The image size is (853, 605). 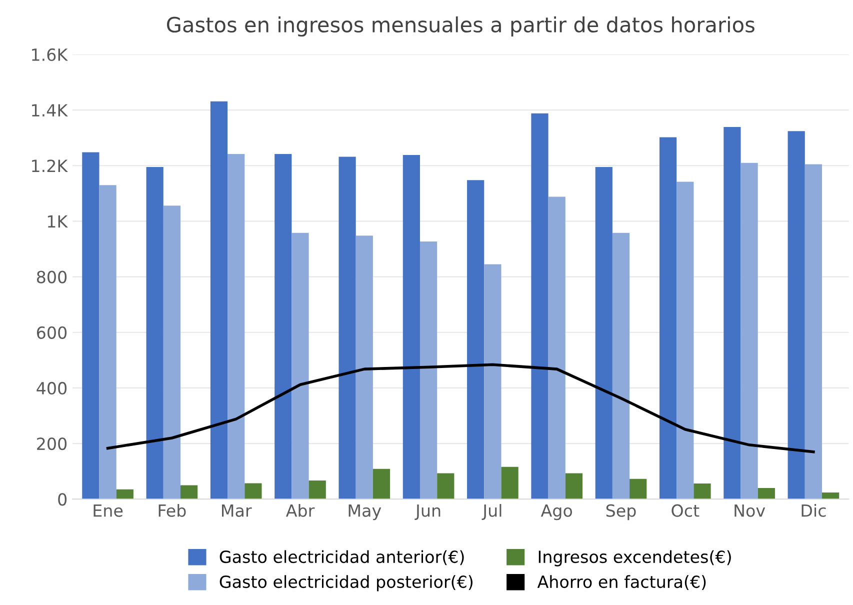 I want to click on x-tick-label: Abr, so click(x=300, y=510).